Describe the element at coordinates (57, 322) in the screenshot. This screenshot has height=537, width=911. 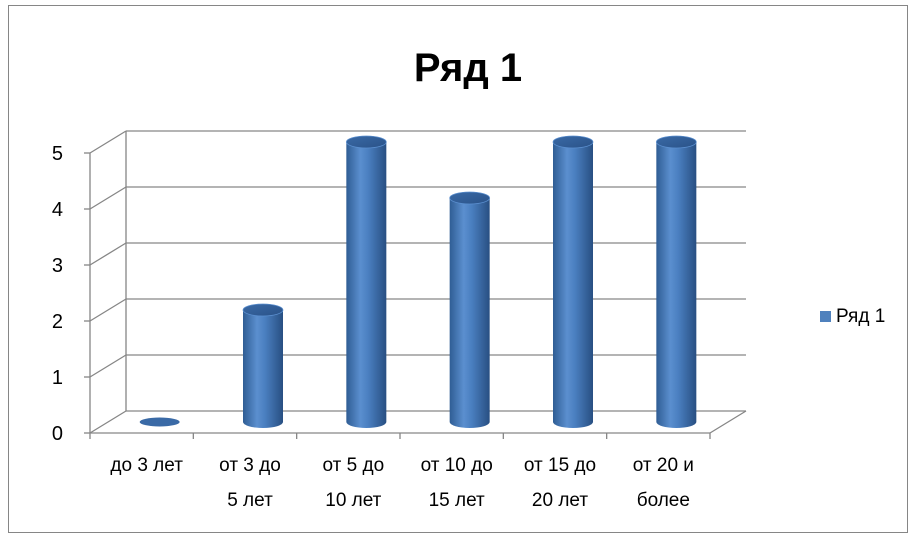
I see `y-tick-label: 2` at that location.